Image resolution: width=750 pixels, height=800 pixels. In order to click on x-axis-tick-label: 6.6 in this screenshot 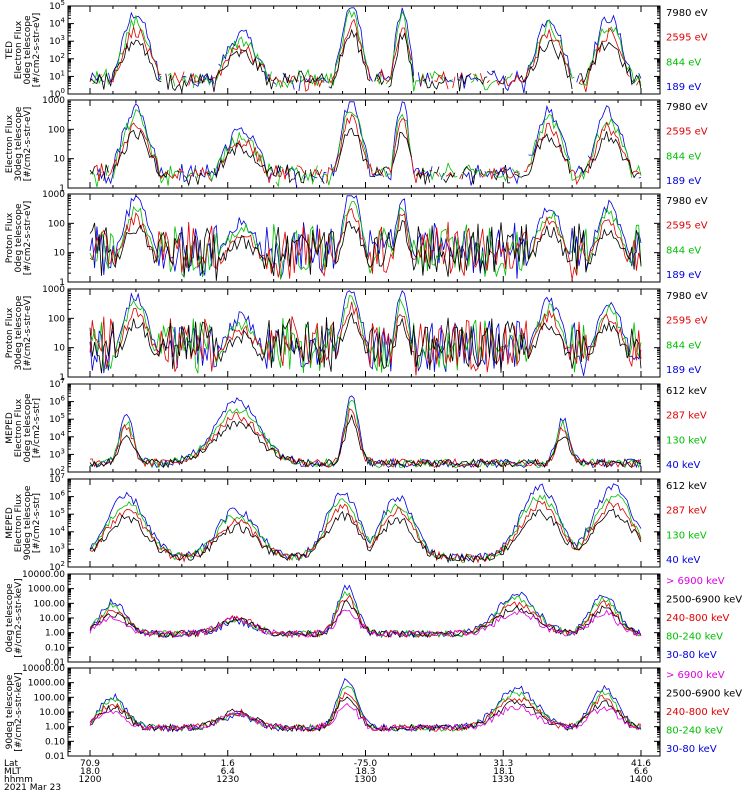, I will do `click(641, 772)`.